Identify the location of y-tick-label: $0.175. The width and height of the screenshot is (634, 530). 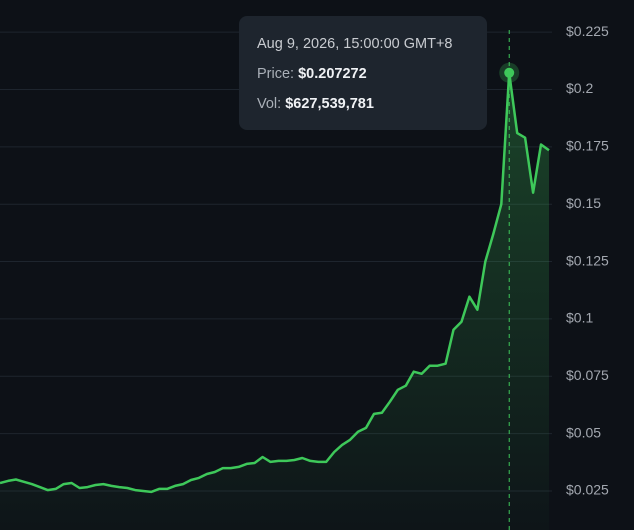
(587, 146).